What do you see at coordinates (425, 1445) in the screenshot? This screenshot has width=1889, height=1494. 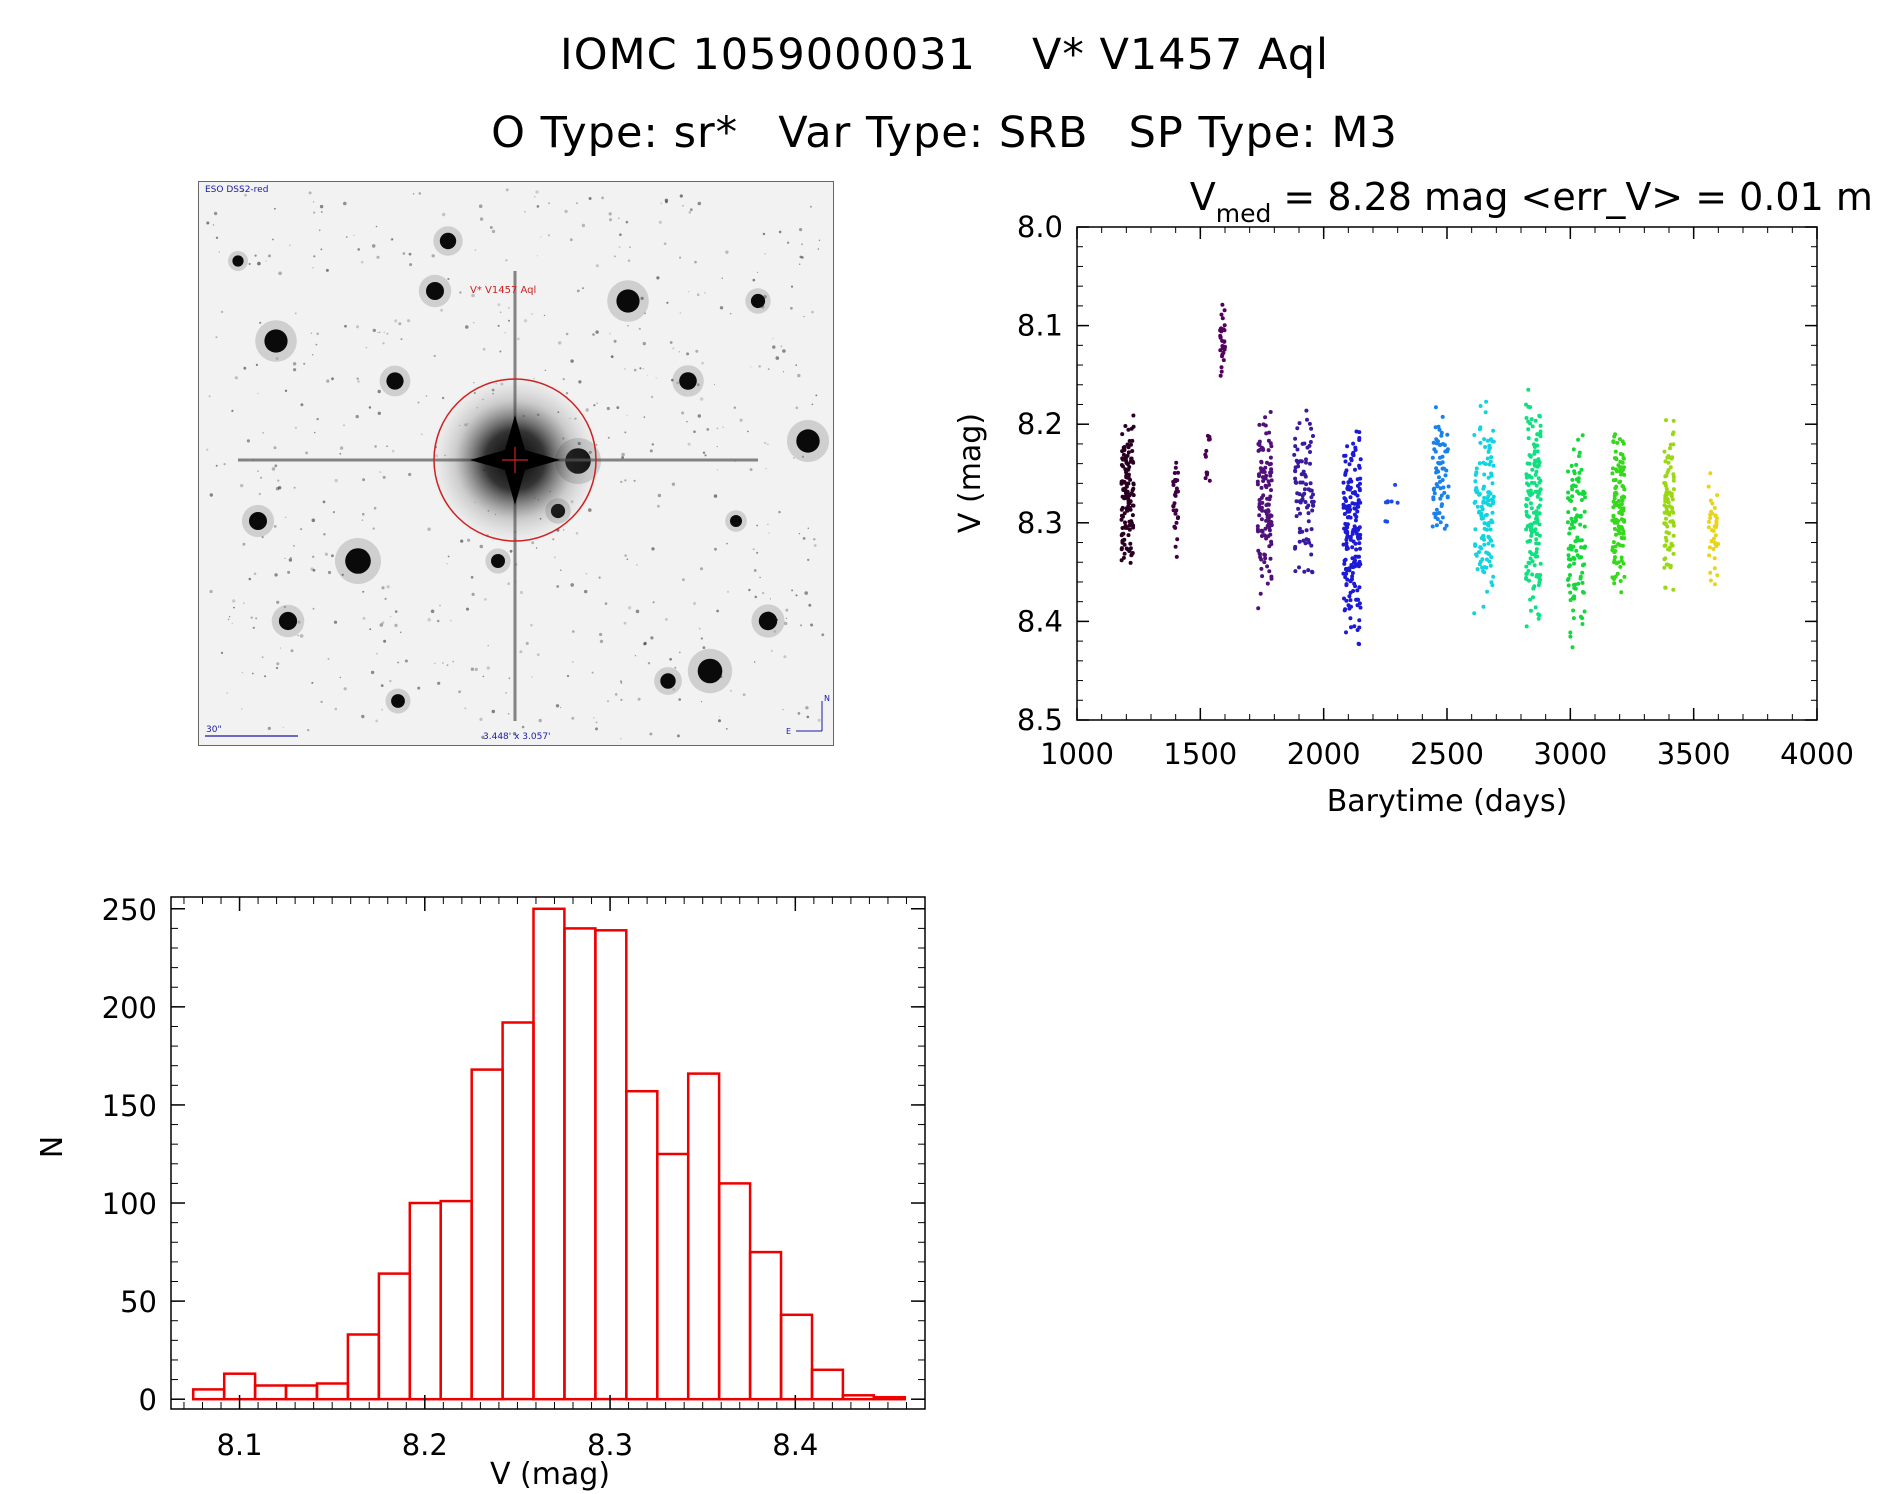 I see `hist-xtick-label-1: 8.2` at bounding box center [425, 1445].